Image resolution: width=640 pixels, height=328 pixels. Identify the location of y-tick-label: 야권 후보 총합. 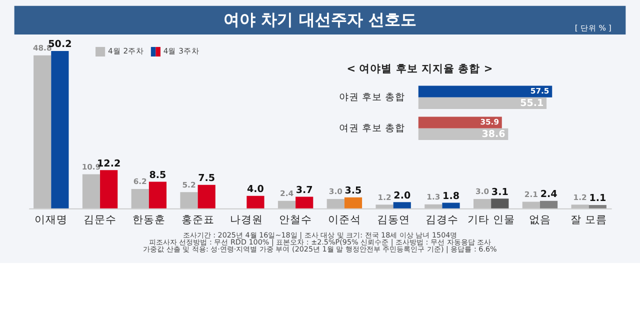
(372, 98).